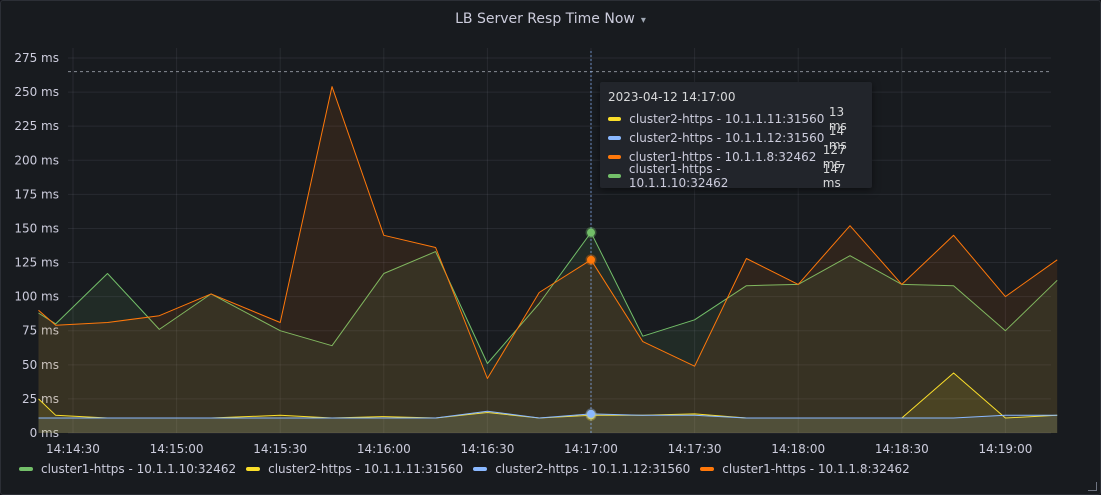  I want to click on x-tick-label: 14:18:00, so click(798, 449).